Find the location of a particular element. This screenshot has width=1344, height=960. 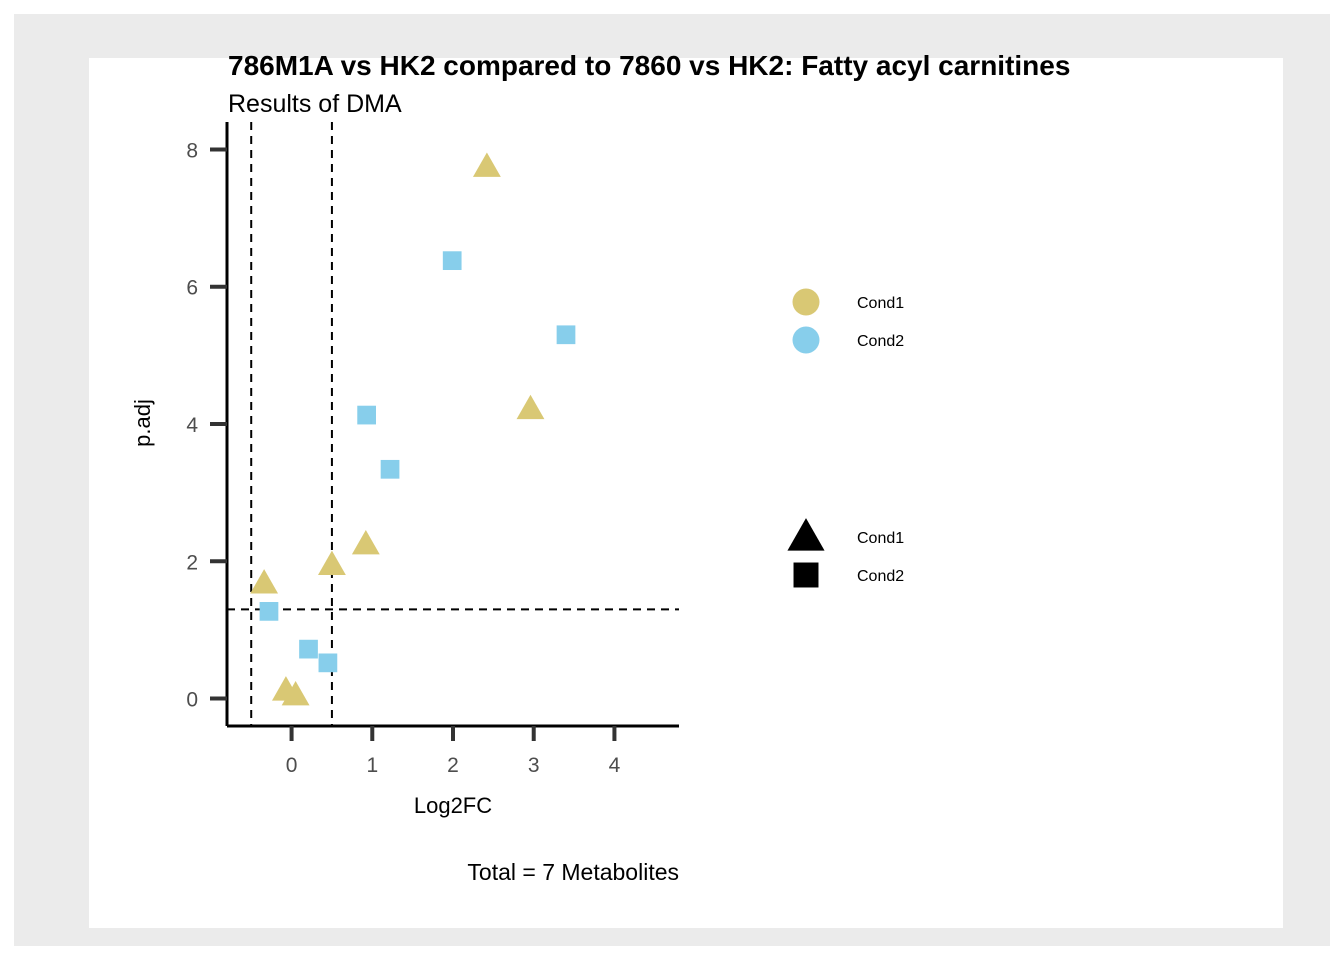

x-tick-label: 3 is located at coordinates (534, 765).